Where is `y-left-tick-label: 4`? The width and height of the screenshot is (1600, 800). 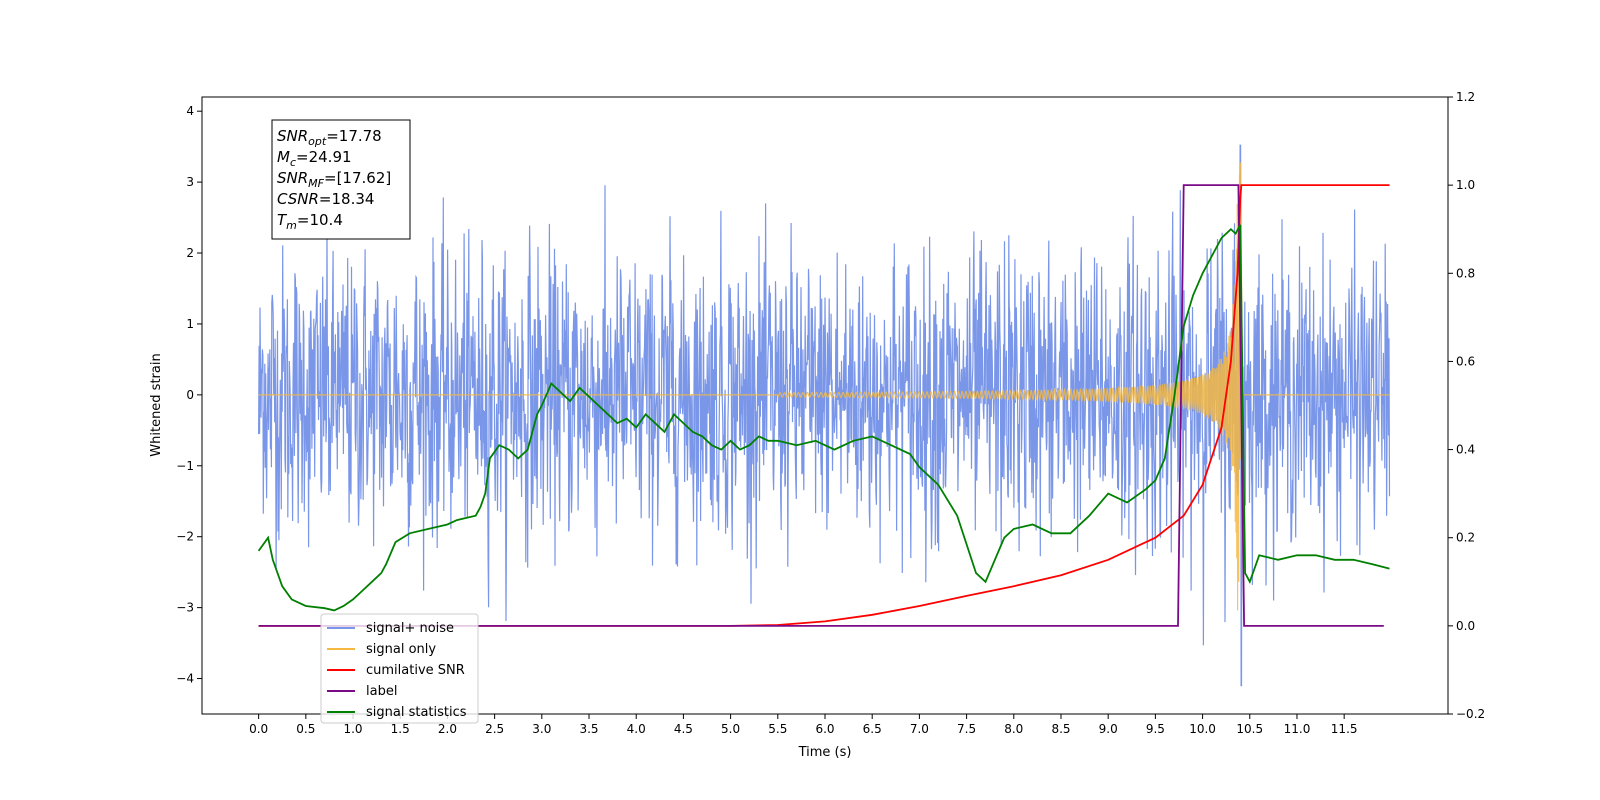
y-left-tick-label: 4 is located at coordinates (190, 111).